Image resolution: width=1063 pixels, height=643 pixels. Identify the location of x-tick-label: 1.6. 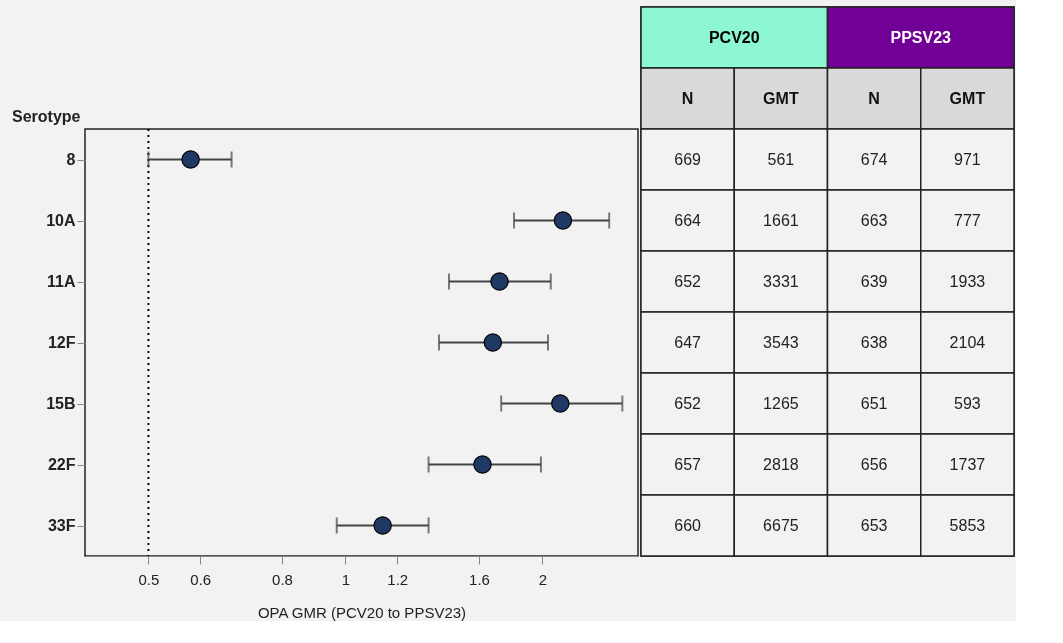
(479, 579).